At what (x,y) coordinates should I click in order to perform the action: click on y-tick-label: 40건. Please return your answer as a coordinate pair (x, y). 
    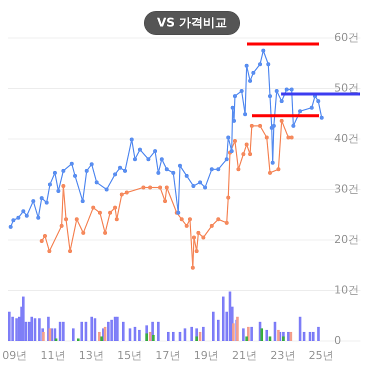
    Looking at the image, I should click on (347, 139).